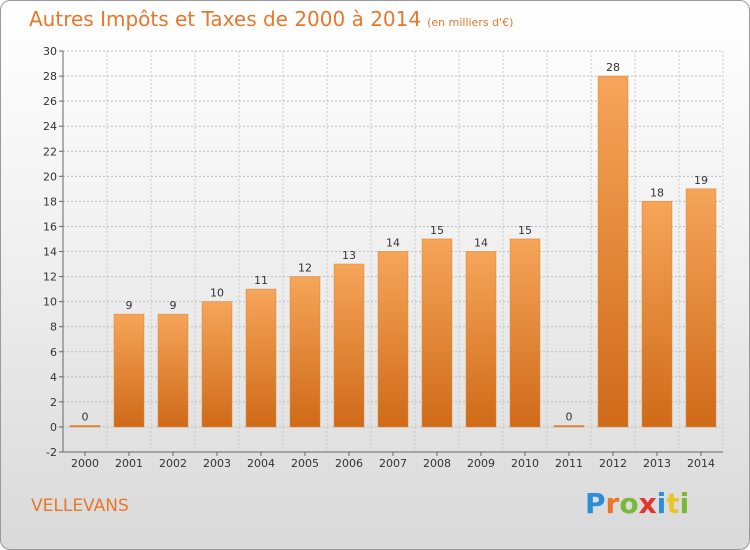 The width and height of the screenshot is (750, 550). I want to click on chart-title-text: Autres Impôts et Taxes de 2000 à 2014, so click(225, 19).